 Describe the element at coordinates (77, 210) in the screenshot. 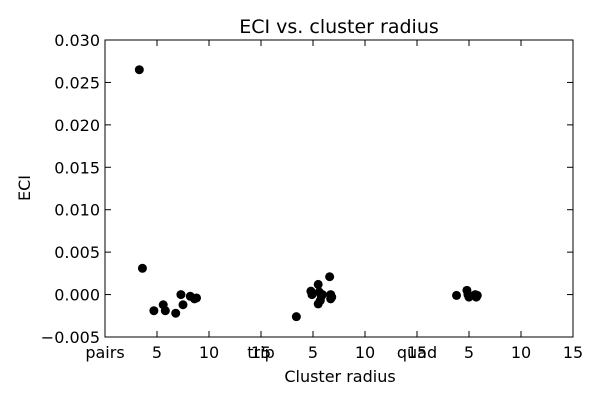

I see `y-tick-label: 0.010` at that location.